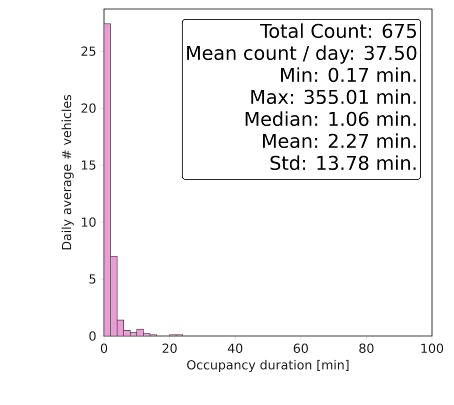  Describe the element at coordinates (348, 74) in the screenshot. I see `annotation: Min: 0.17 min.` at that location.